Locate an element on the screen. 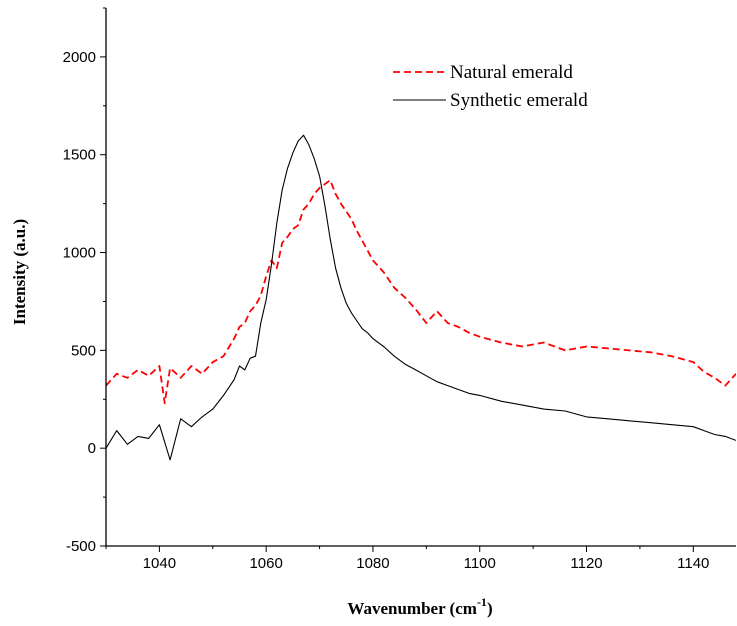 The image size is (737, 626). x-axis-title-main: Wavenumber (cm is located at coordinates (412, 608).